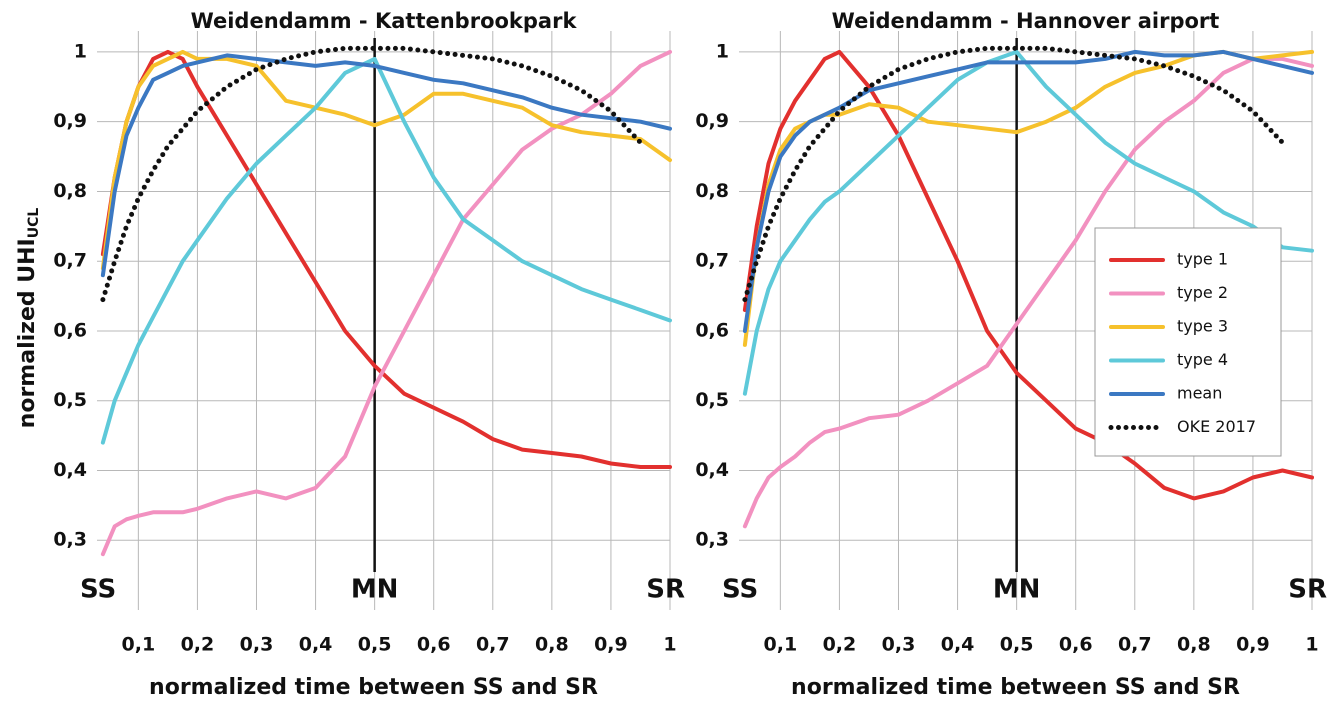 The image size is (1342, 706). I want to click on legend-label: type 2, so click(1202, 292).